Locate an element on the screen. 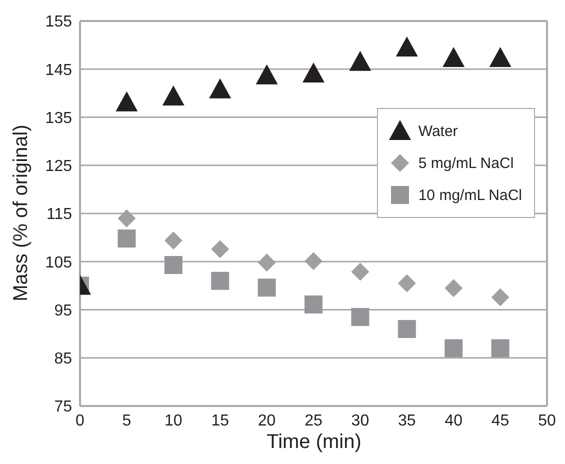 The height and width of the screenshot is (464, 565). y-tick-label: 75 is located at coordinates (63, 407).